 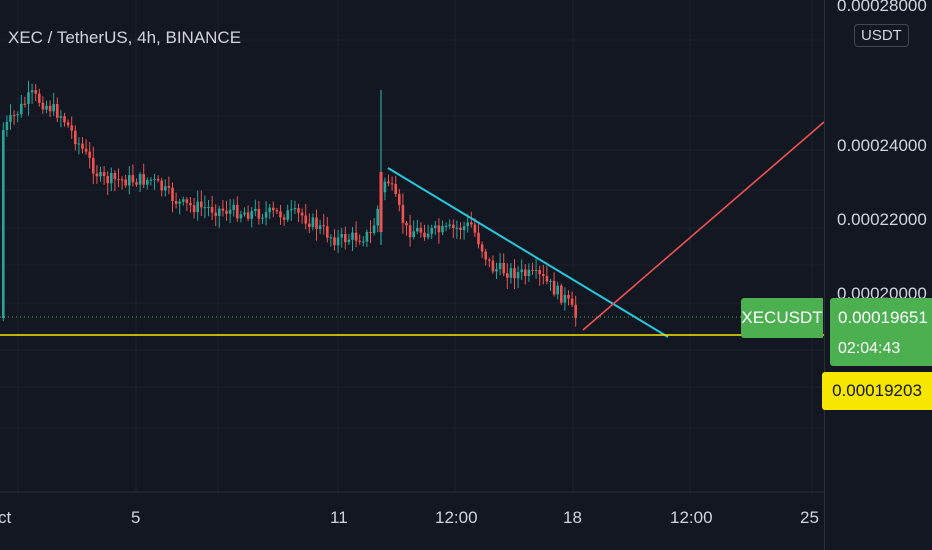 I want to click on time-label: 18, so click(x=572, y=517).